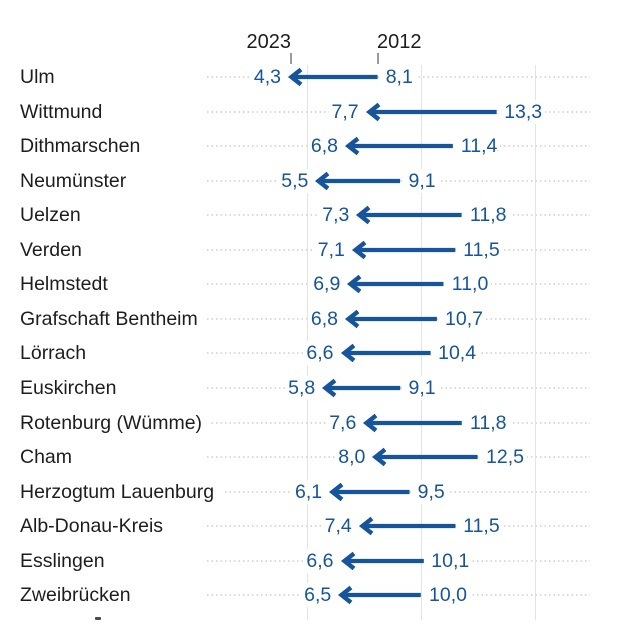  What do you see at coordinates (347, 111) in the screenshot?
I see `value-label-2023: 7,7` at bounding box center [347, 111].